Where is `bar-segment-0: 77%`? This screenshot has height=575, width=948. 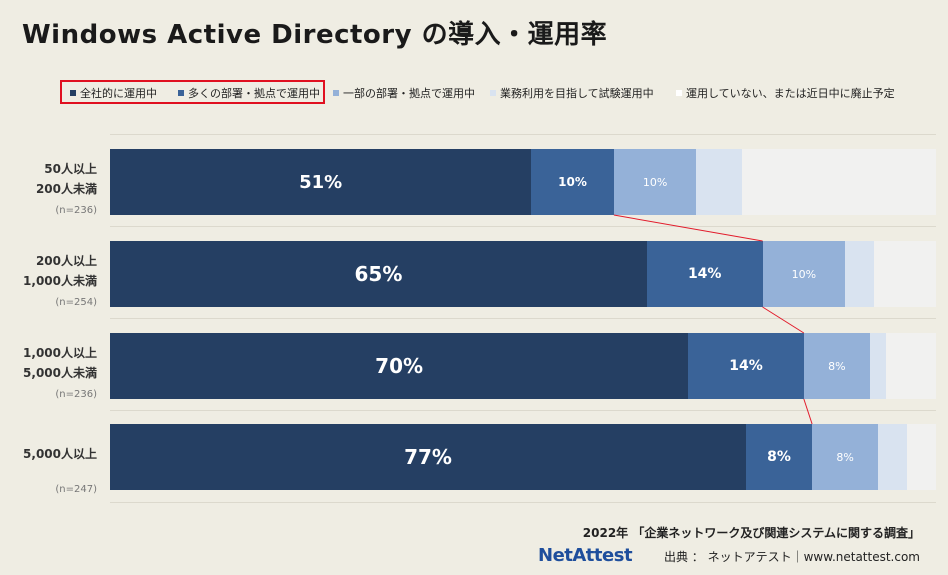 bar-segment-0: 77% is located at coordinates (428, 457).